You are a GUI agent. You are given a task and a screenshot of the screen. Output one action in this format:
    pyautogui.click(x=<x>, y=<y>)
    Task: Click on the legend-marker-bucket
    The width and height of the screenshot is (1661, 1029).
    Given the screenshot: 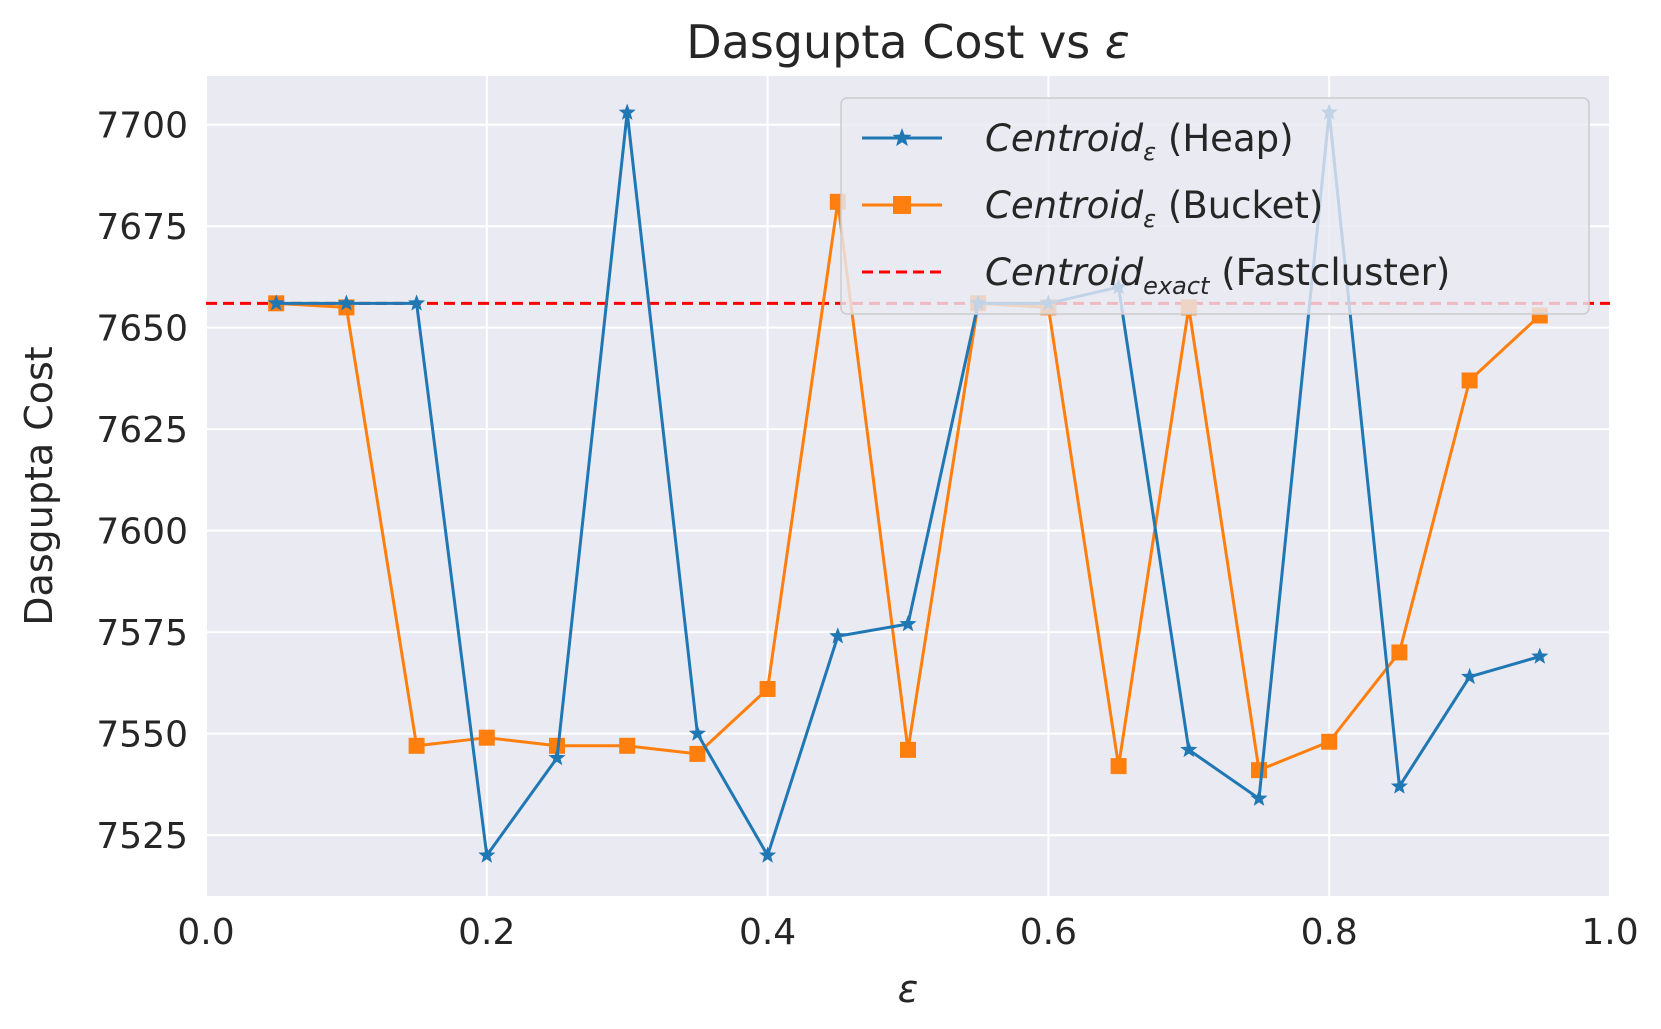 What is the action you would take?
    pyautogui.click(x=902, y=205)
    